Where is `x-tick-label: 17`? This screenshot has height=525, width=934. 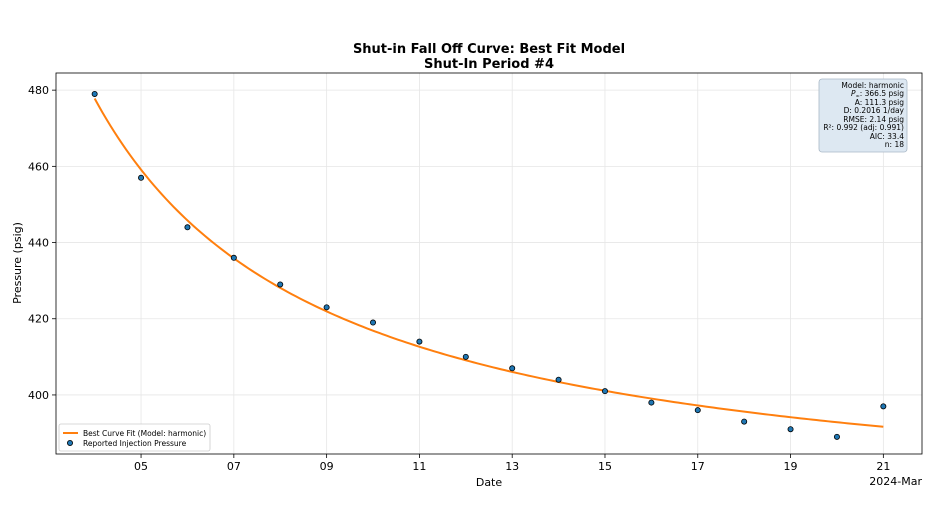 x-tick-label: 17 is located at coordinates (698, 466).